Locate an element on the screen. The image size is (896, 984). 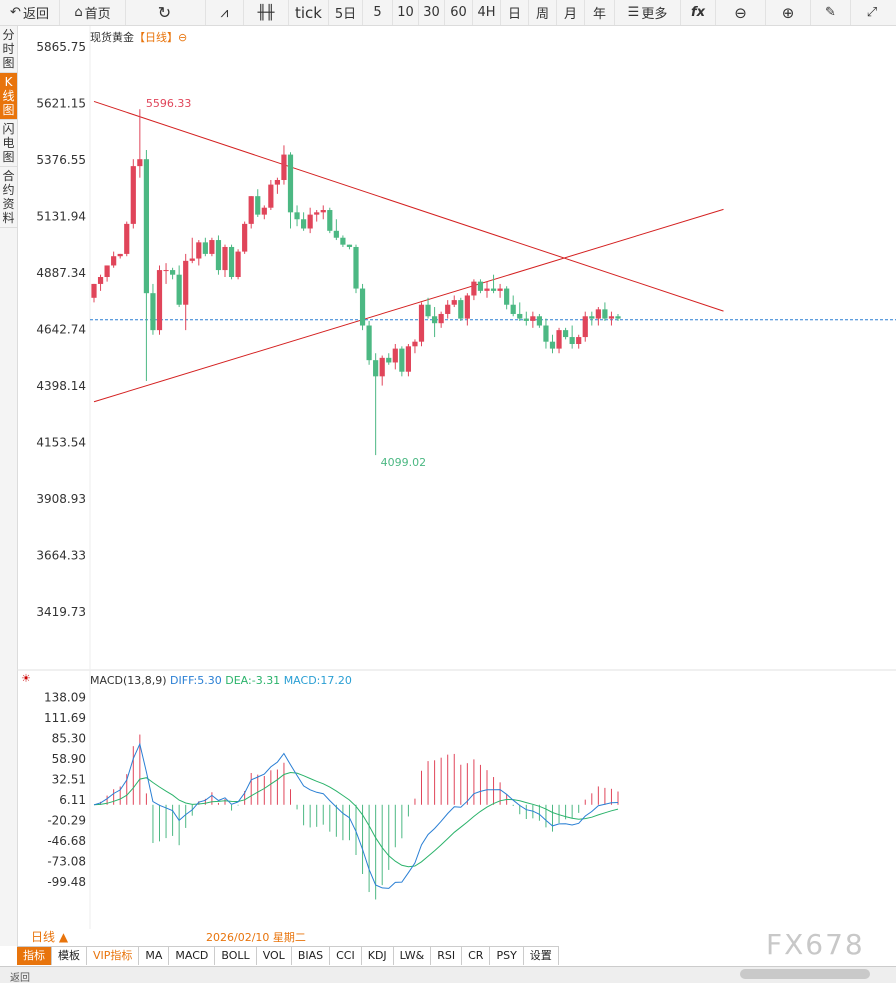
candlestick-icon: ╫╫ is located at coordinates (266, 12).